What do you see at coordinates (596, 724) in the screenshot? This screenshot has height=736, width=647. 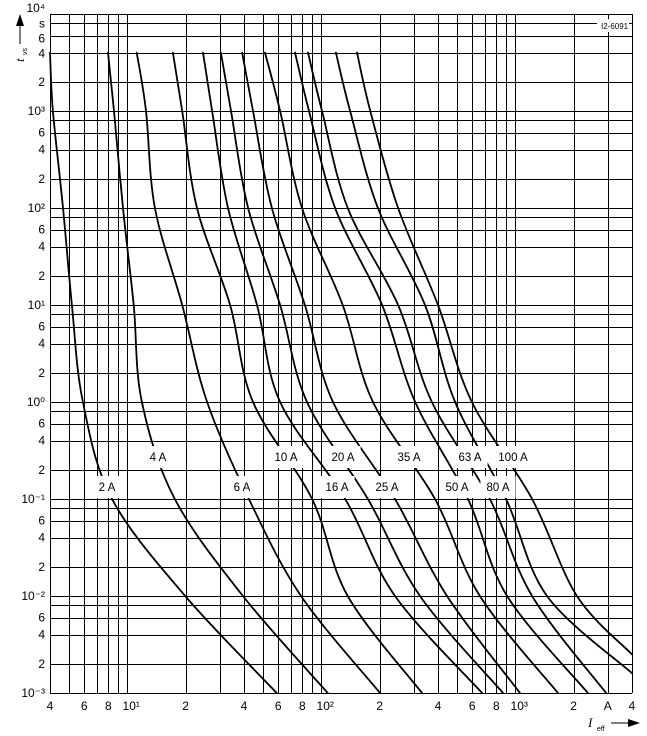 I see `x-axis-title: I eff` at bounding box center [596, 724].